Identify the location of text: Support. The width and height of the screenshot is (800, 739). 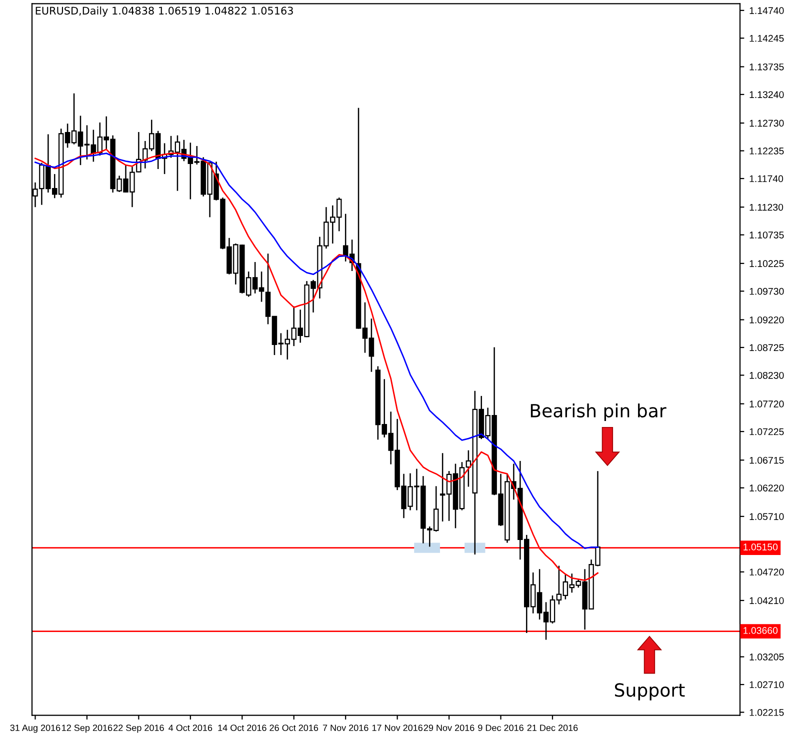
(649, 691).